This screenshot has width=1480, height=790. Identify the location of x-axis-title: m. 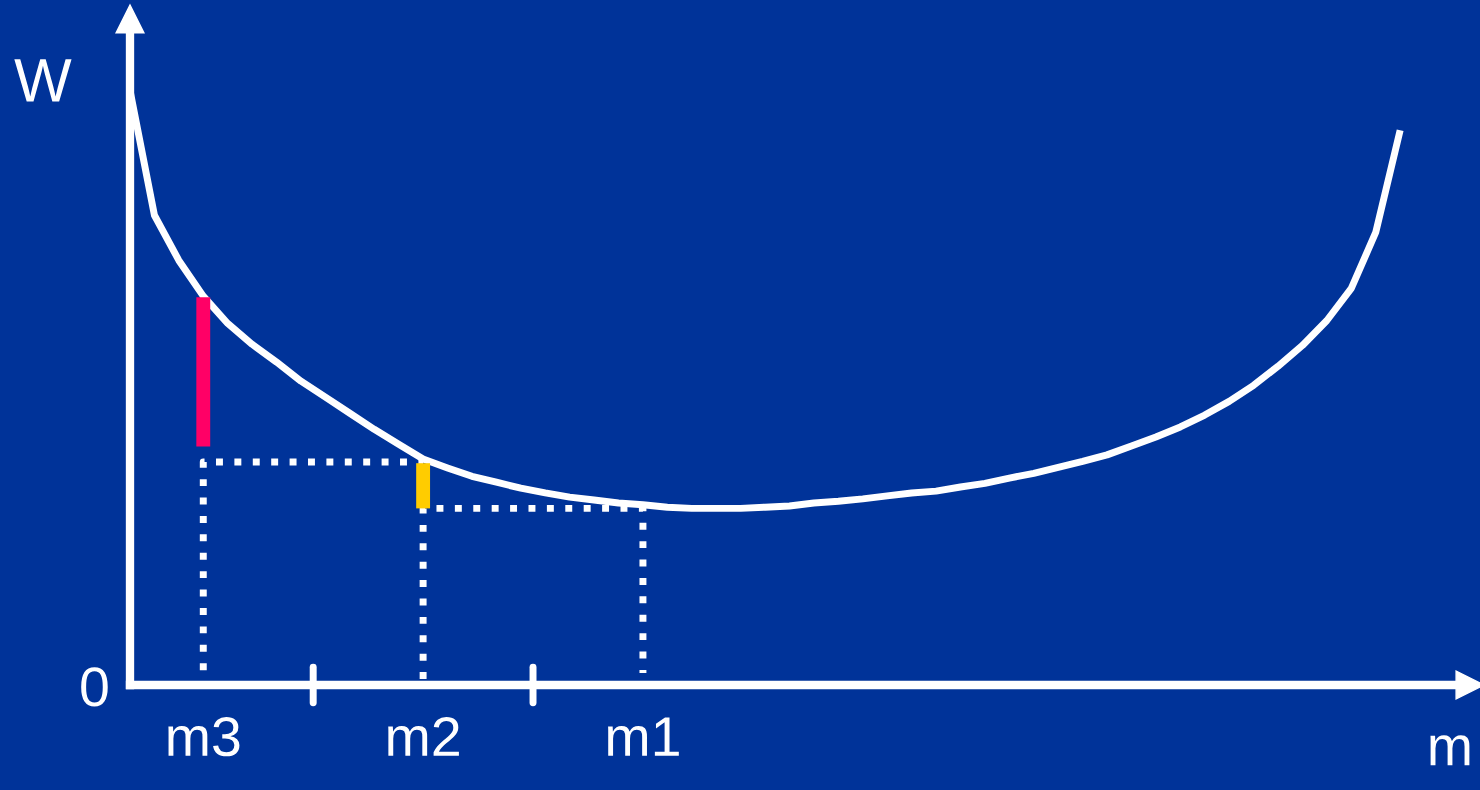
(1450, 750).